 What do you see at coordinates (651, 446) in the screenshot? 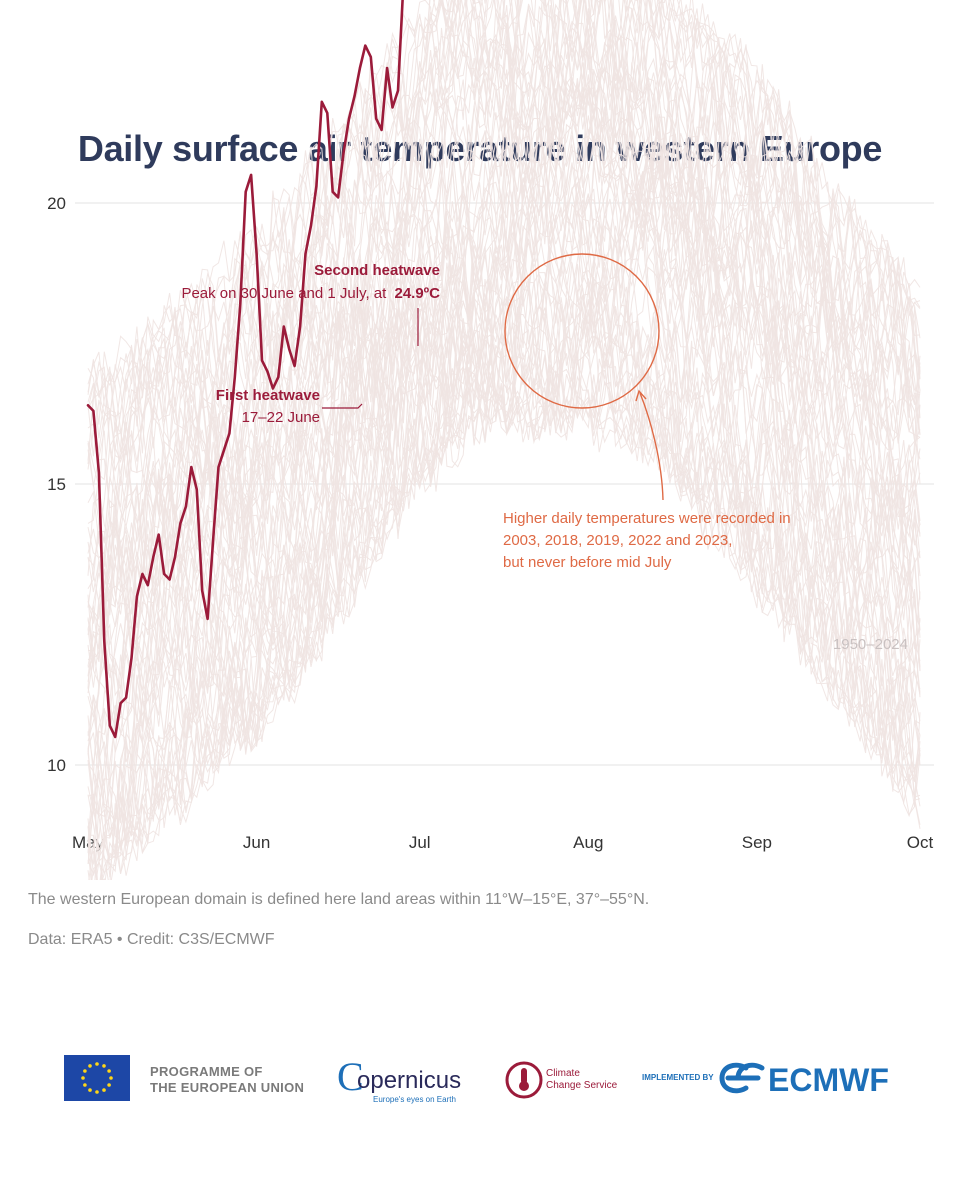
I see `records-arrow` at bounding box center [651, 446].